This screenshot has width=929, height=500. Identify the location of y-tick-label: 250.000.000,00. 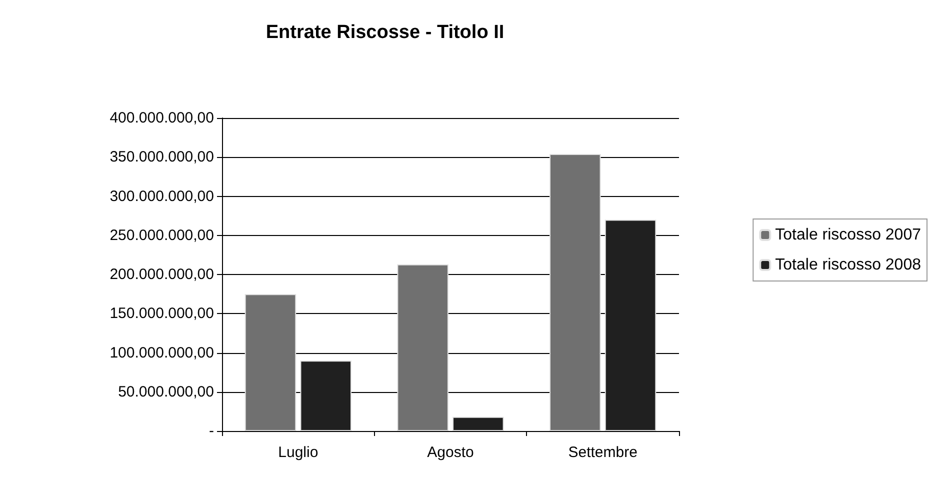
(162, 235).